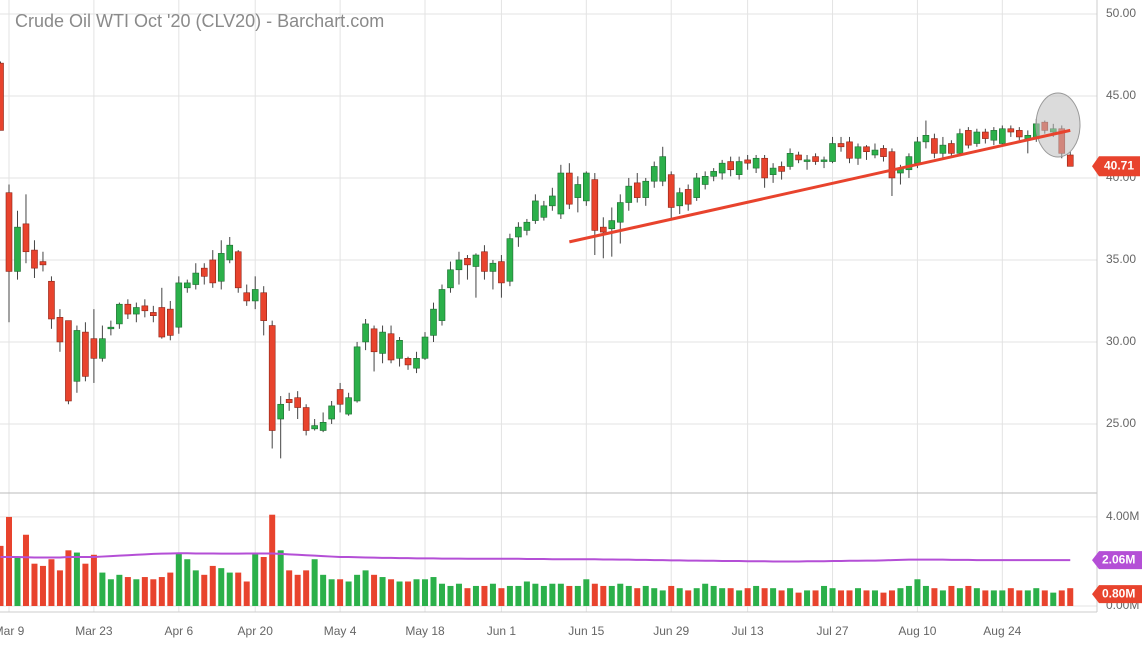 This screenshot has height=650, width=1145. Describe the element at coordinates (1118, 593) in the screenshot. I see `volume-label: 0.80M` at that location.